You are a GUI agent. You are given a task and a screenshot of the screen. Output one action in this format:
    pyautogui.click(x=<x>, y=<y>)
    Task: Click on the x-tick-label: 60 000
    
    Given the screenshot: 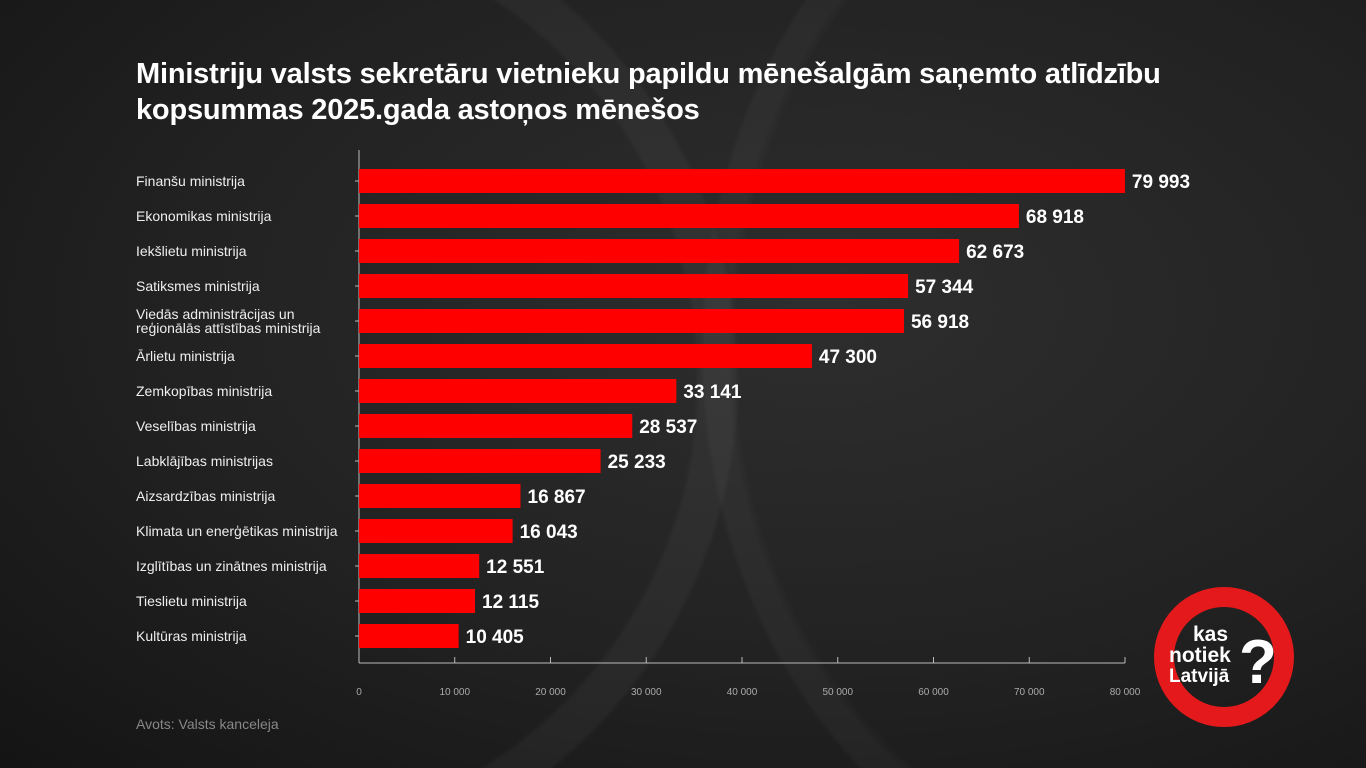 What is the action you would take?
    pyautogui.click(x=933, y=692)
    